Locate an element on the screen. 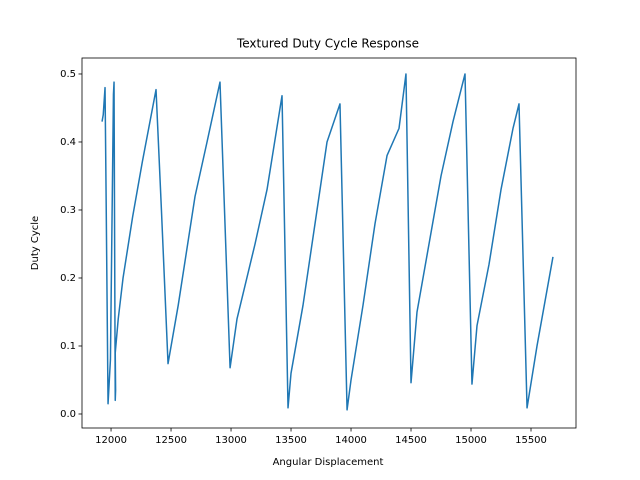 The width and height of the screenshot is (640, 480). x-tick-label: 12500 is located at coordinates (171, 440).